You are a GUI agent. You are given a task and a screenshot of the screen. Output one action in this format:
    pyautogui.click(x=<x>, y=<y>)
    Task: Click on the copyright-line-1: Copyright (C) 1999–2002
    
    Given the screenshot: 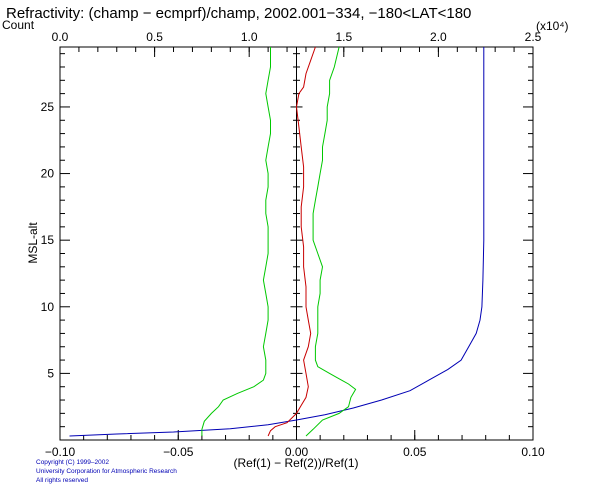 What is the action you would take?
    pyautogui.click(x=72, y=462)
    